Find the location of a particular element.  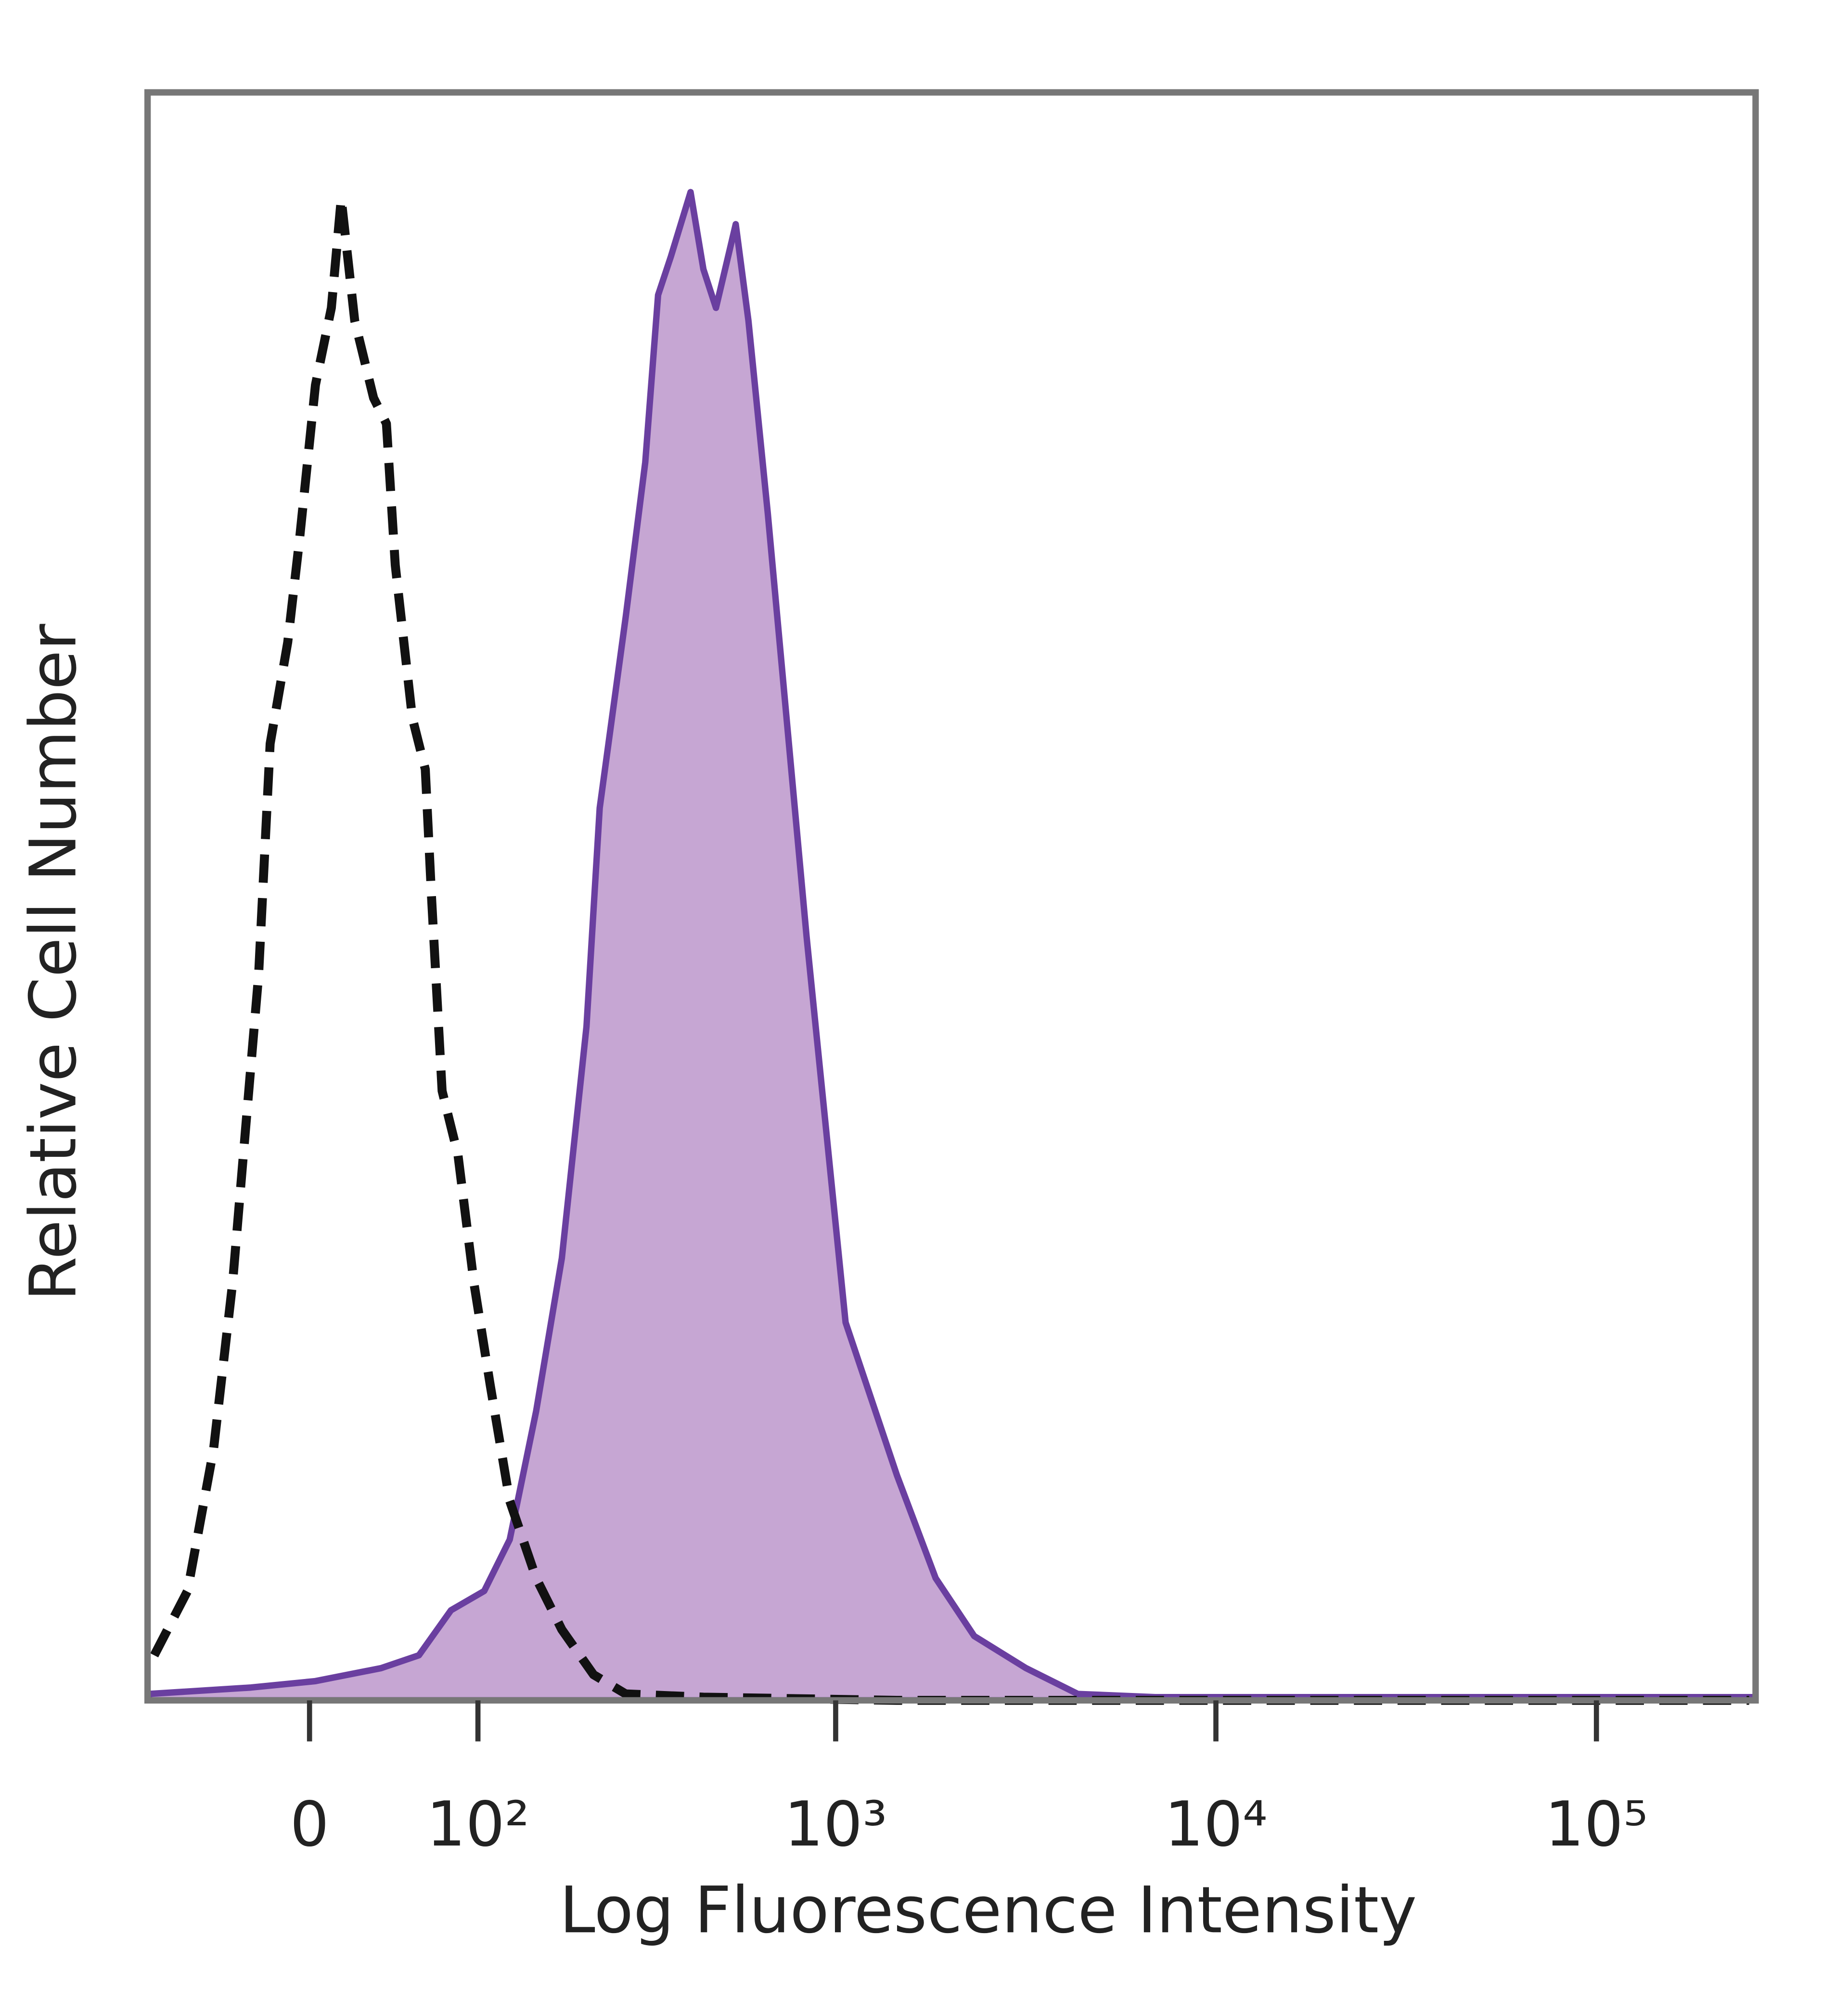

x-axis-label: Log Fluorescence Intensity is located at coordinates (988, 1910).